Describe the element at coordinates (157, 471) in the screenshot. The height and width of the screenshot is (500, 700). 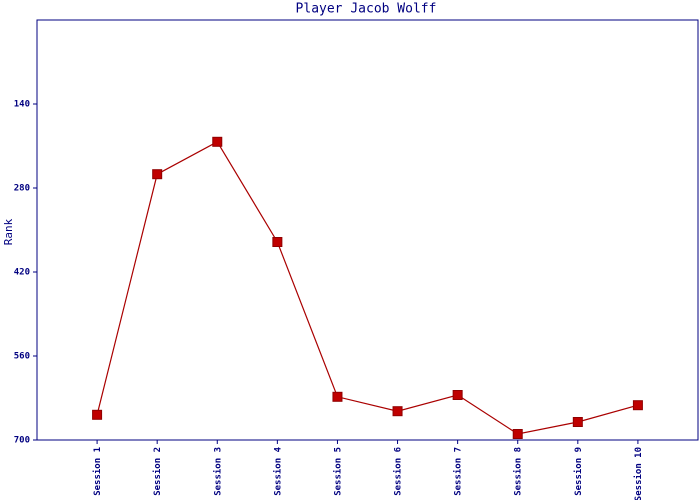
I see `x-tick-label: Session 2` at that location.